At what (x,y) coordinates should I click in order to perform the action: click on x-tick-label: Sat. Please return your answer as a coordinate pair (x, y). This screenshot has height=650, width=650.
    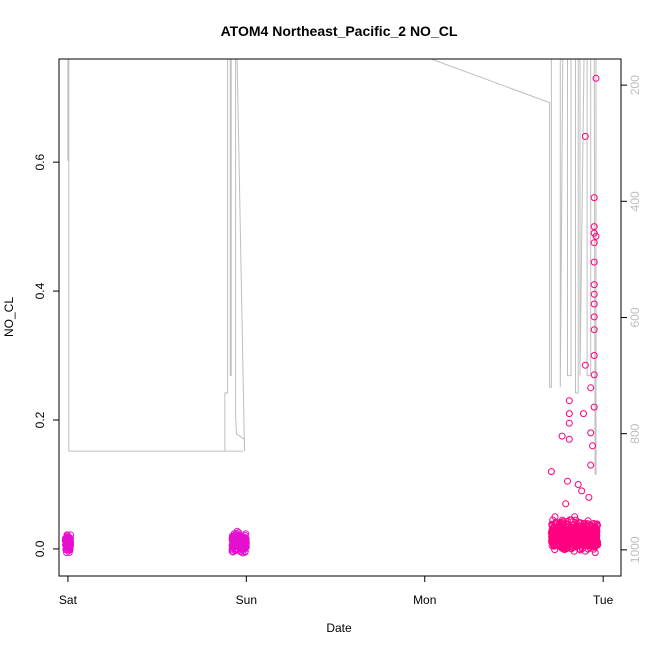
    Looking at the image, I should click on (68, 600).